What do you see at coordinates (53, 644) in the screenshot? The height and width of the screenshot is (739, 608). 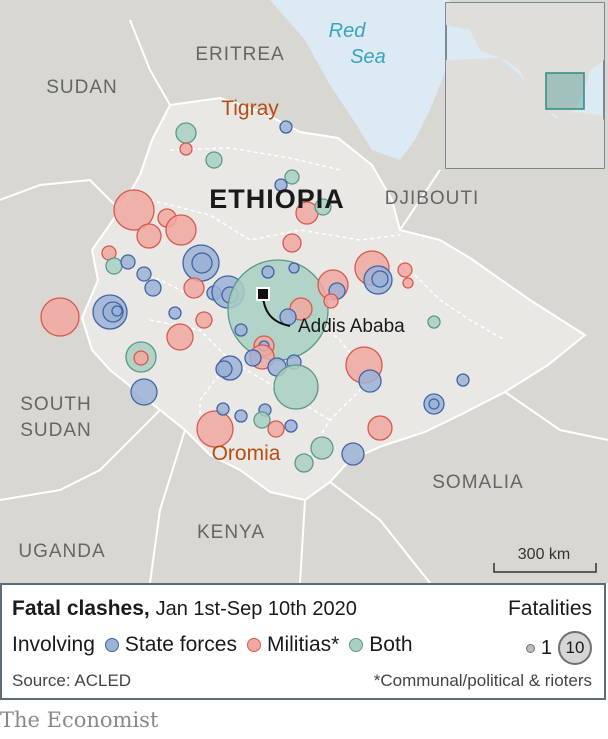 I see `legend-involving: Involving` at bounding box center [53, 644].